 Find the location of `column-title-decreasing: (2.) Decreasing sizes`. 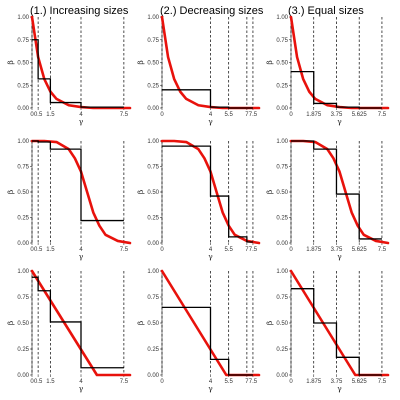

column-title-decreasing: (2.) Decreasing sizes is located at coordinates (212, 11).